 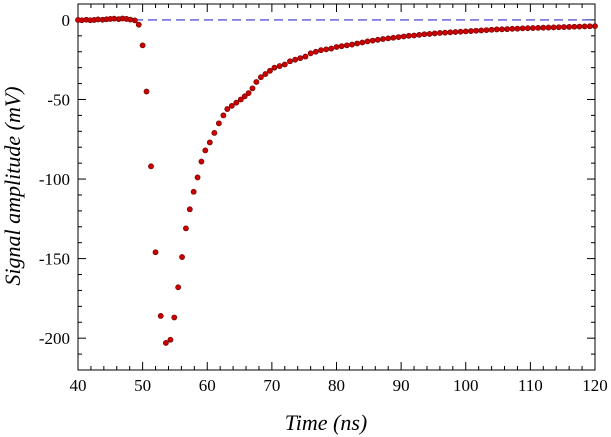 What do you see at coordinates (58, 99) in the screenshot?
I see `y-tick-label: -50` at bounding box center [58, 99].